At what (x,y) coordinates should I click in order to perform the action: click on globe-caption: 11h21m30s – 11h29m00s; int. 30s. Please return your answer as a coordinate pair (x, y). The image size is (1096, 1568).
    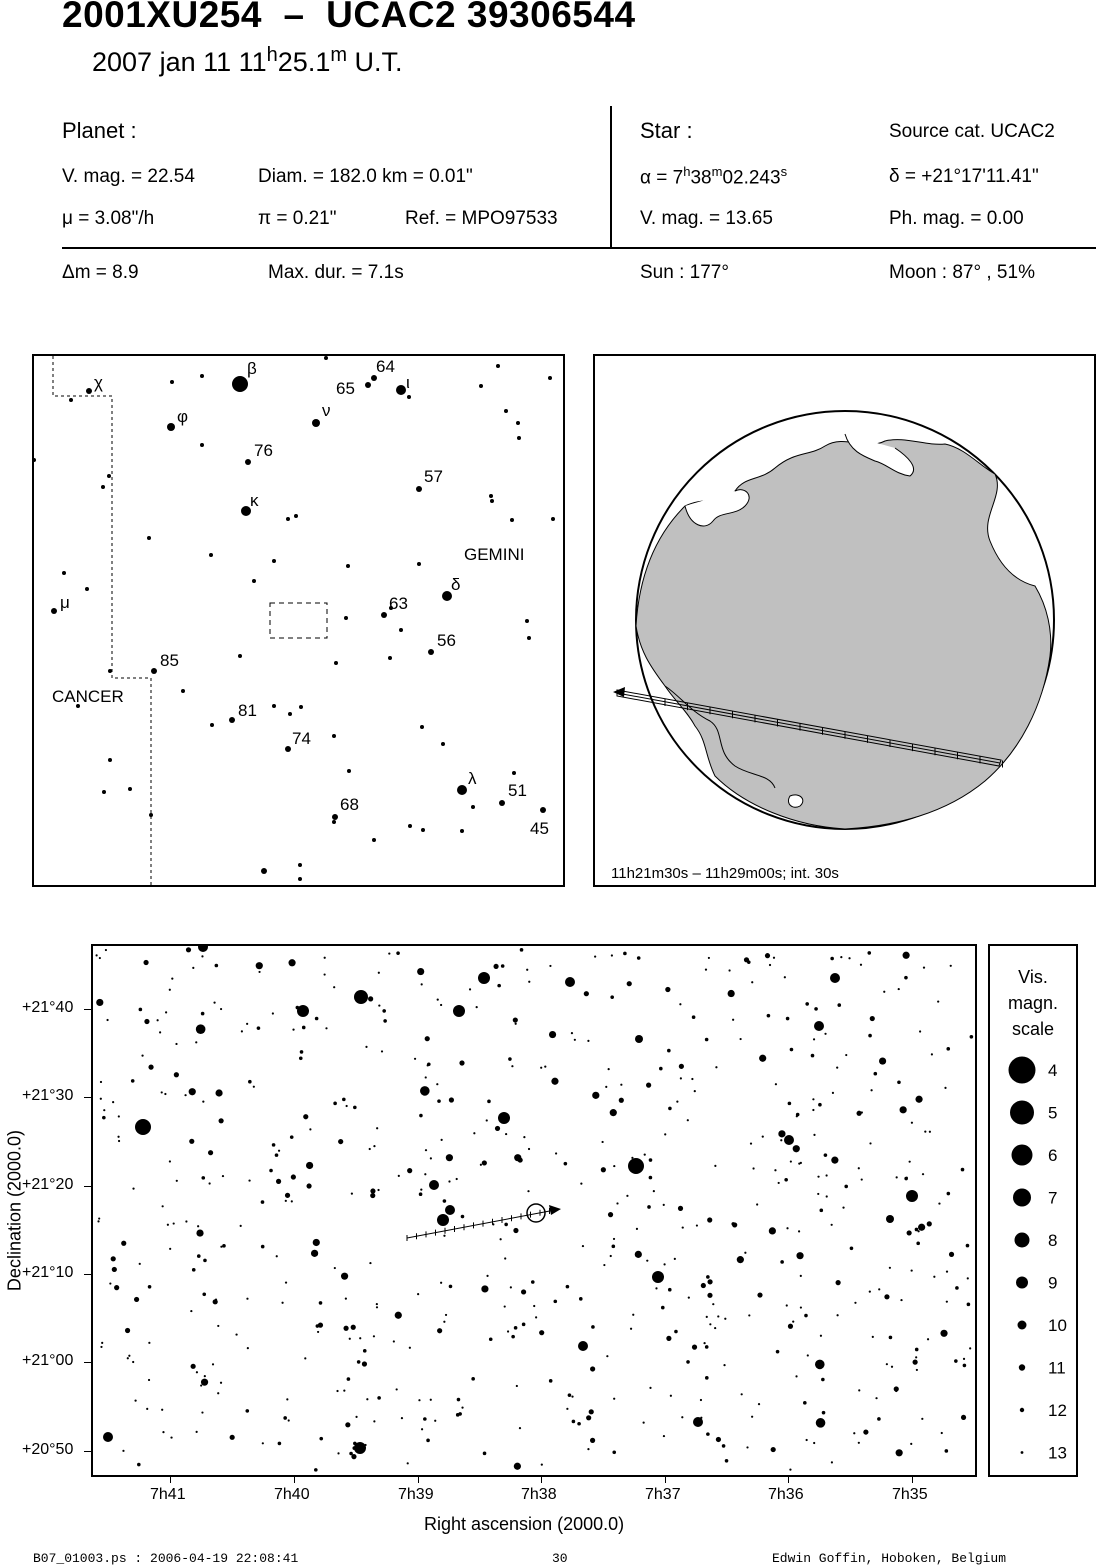
    Looking at the image, I should click on (725, 873).